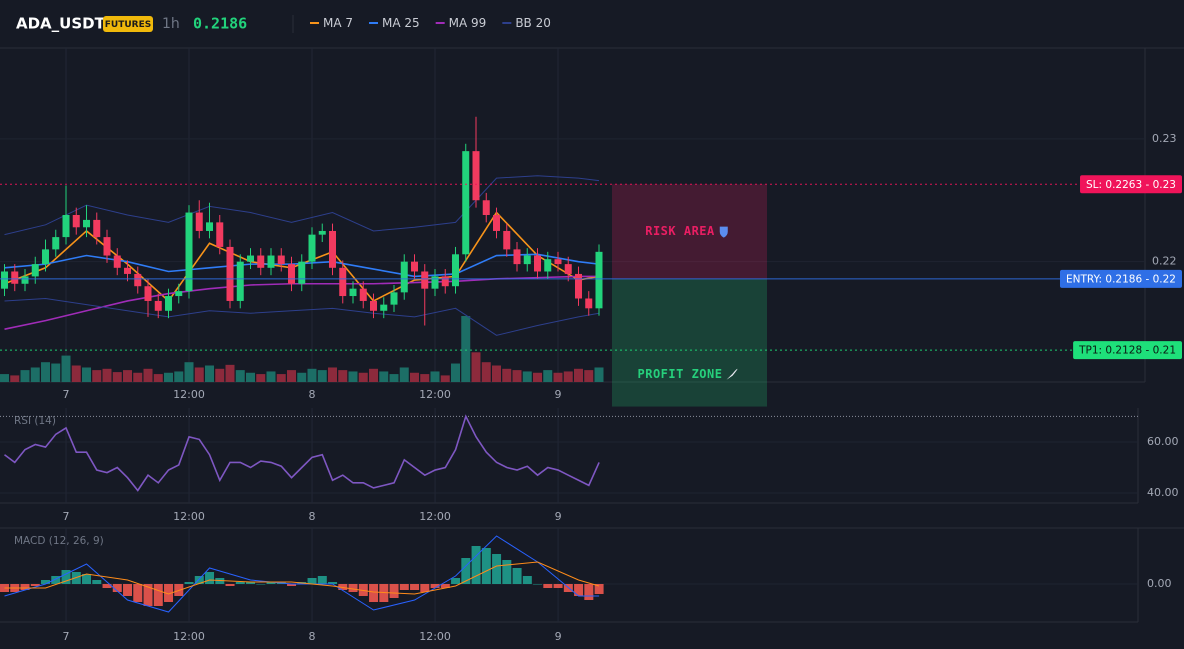 This screenshot has width=1184, height=649. Describe the element at coordinates (302, 316) in the screenshot. I see `overlay-line` at that location.